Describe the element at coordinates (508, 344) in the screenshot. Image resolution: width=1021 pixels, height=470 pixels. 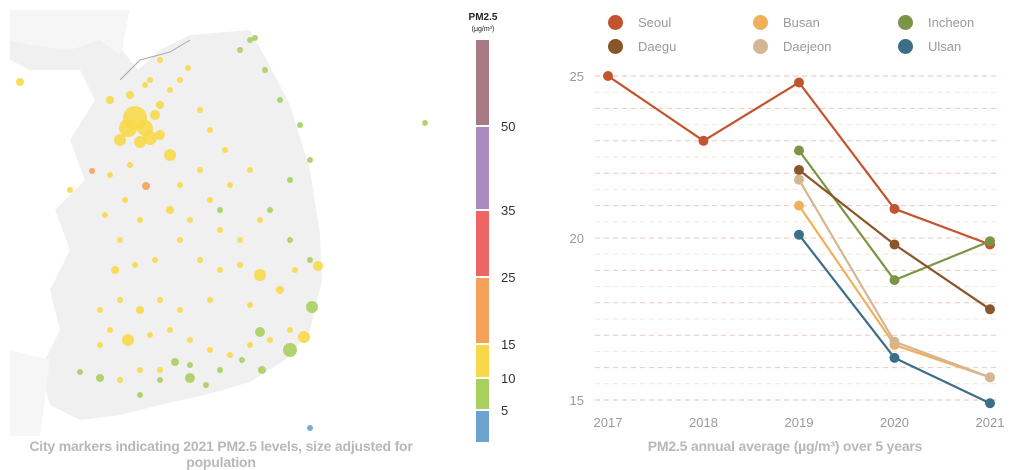
I see `scale-tick-label: 15` at that location.